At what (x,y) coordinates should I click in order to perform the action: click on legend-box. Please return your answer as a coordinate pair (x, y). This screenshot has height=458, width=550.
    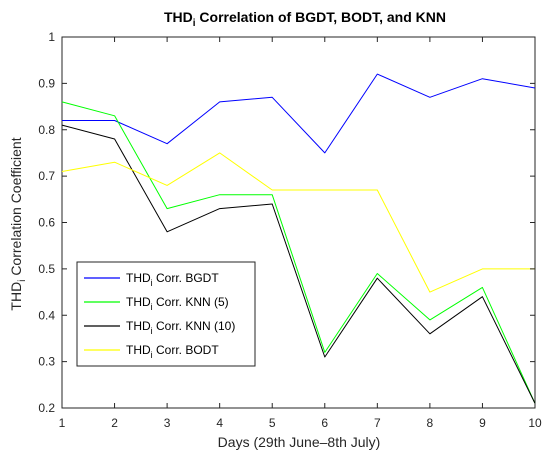
    Looking at the image, I should click on (166, 314).